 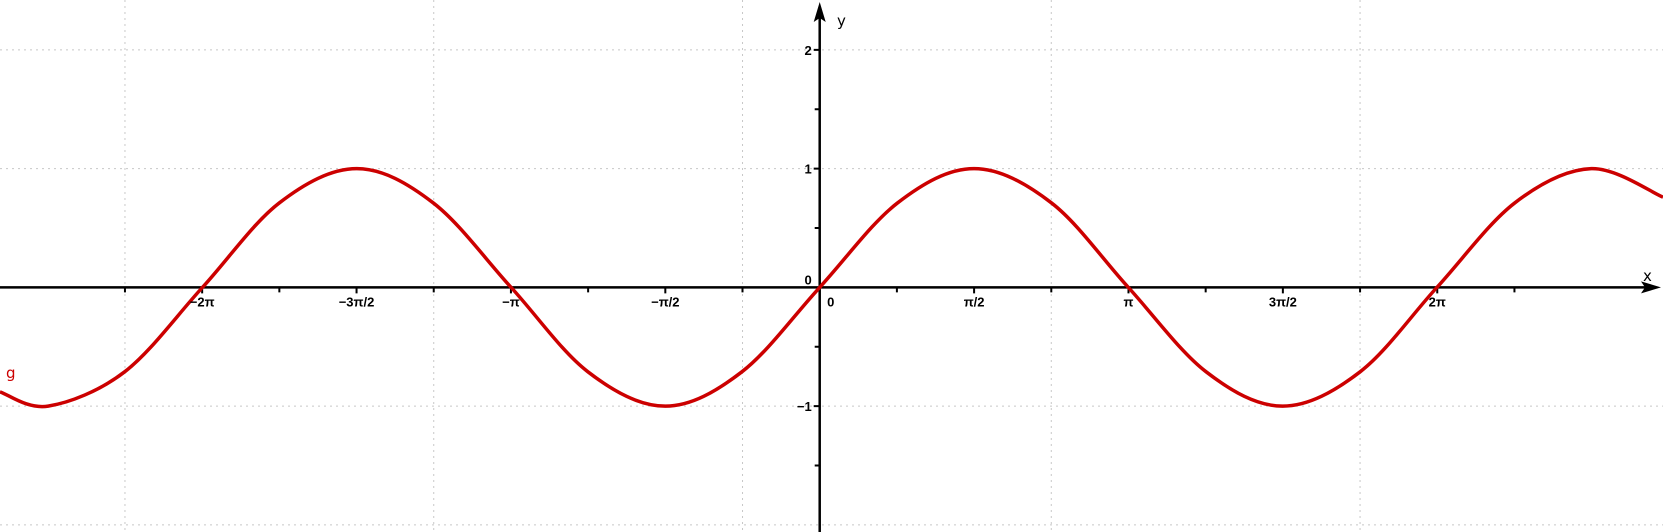 What do you see at coordinates (807, 50) in the screenshot?
I see `y-tick-label: 2` at bounding box center [807, 50].